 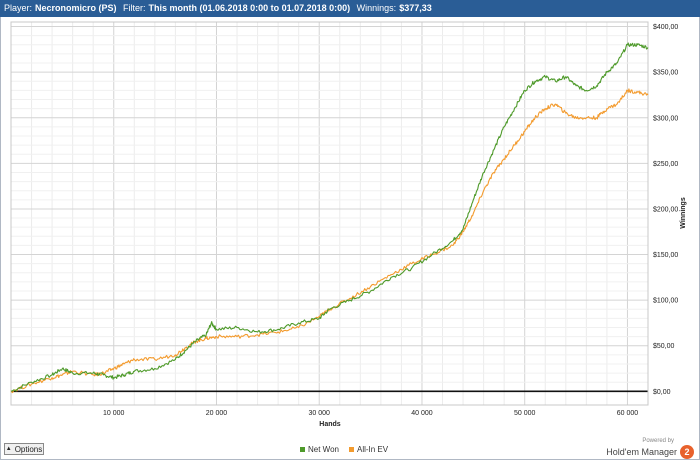 What do you see at coordinates (665, 164) in the screenshot?
I see `y-tick-label: $250,00` at bounding box center [665, 164].